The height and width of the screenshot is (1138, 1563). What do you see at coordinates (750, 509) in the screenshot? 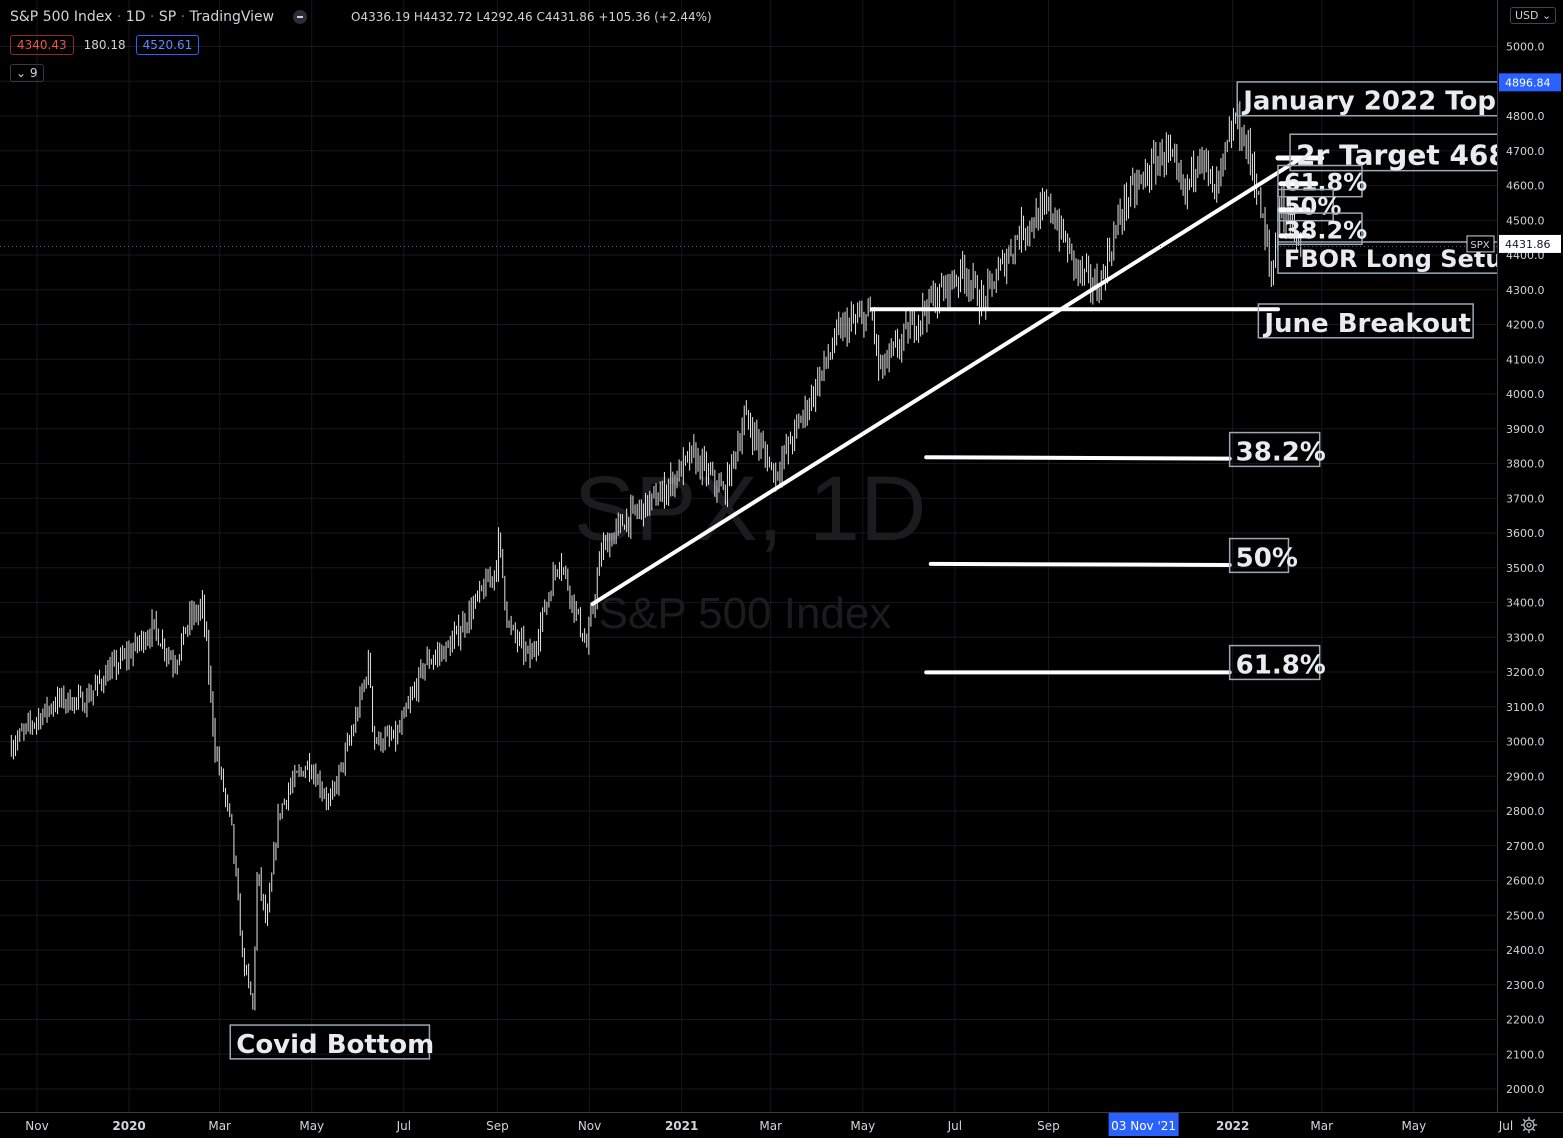
I see `watermark-symbol: SPX, 1D` at bounding box center [750, 509].